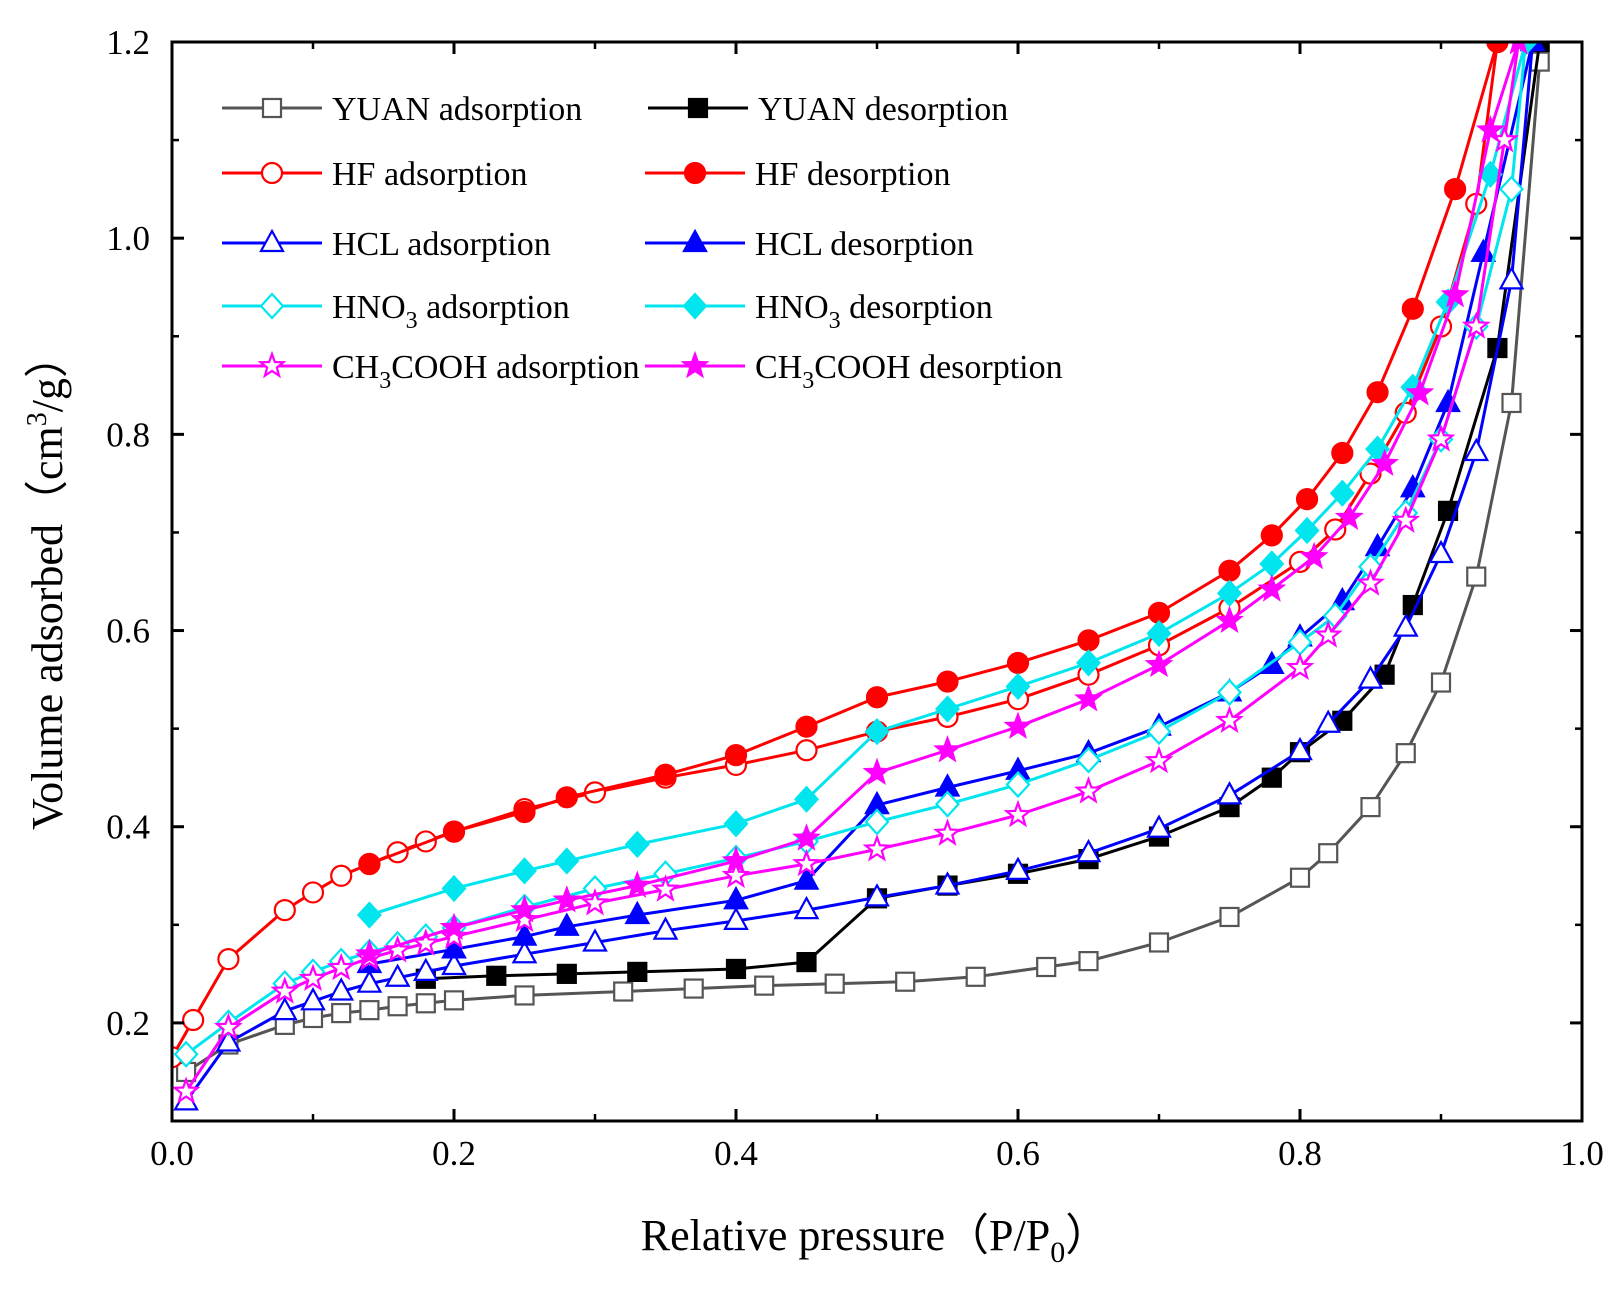 The width and height of the screenshot is (1616, 1292). I want to click on legend-label: HNO3 adsorption, so click(451, 311).